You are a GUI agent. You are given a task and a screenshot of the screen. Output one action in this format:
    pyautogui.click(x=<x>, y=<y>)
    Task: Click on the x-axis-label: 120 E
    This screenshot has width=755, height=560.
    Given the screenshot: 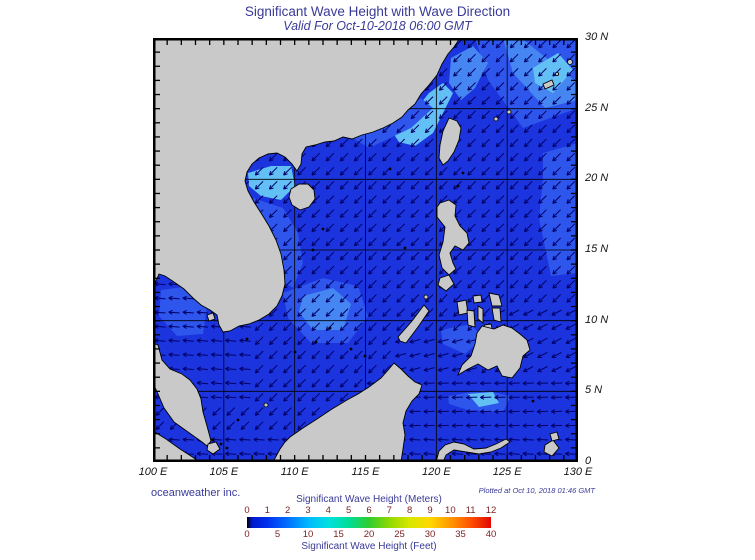 What is the action you would take?
    pyautogui.click(x=436, y=472)
    